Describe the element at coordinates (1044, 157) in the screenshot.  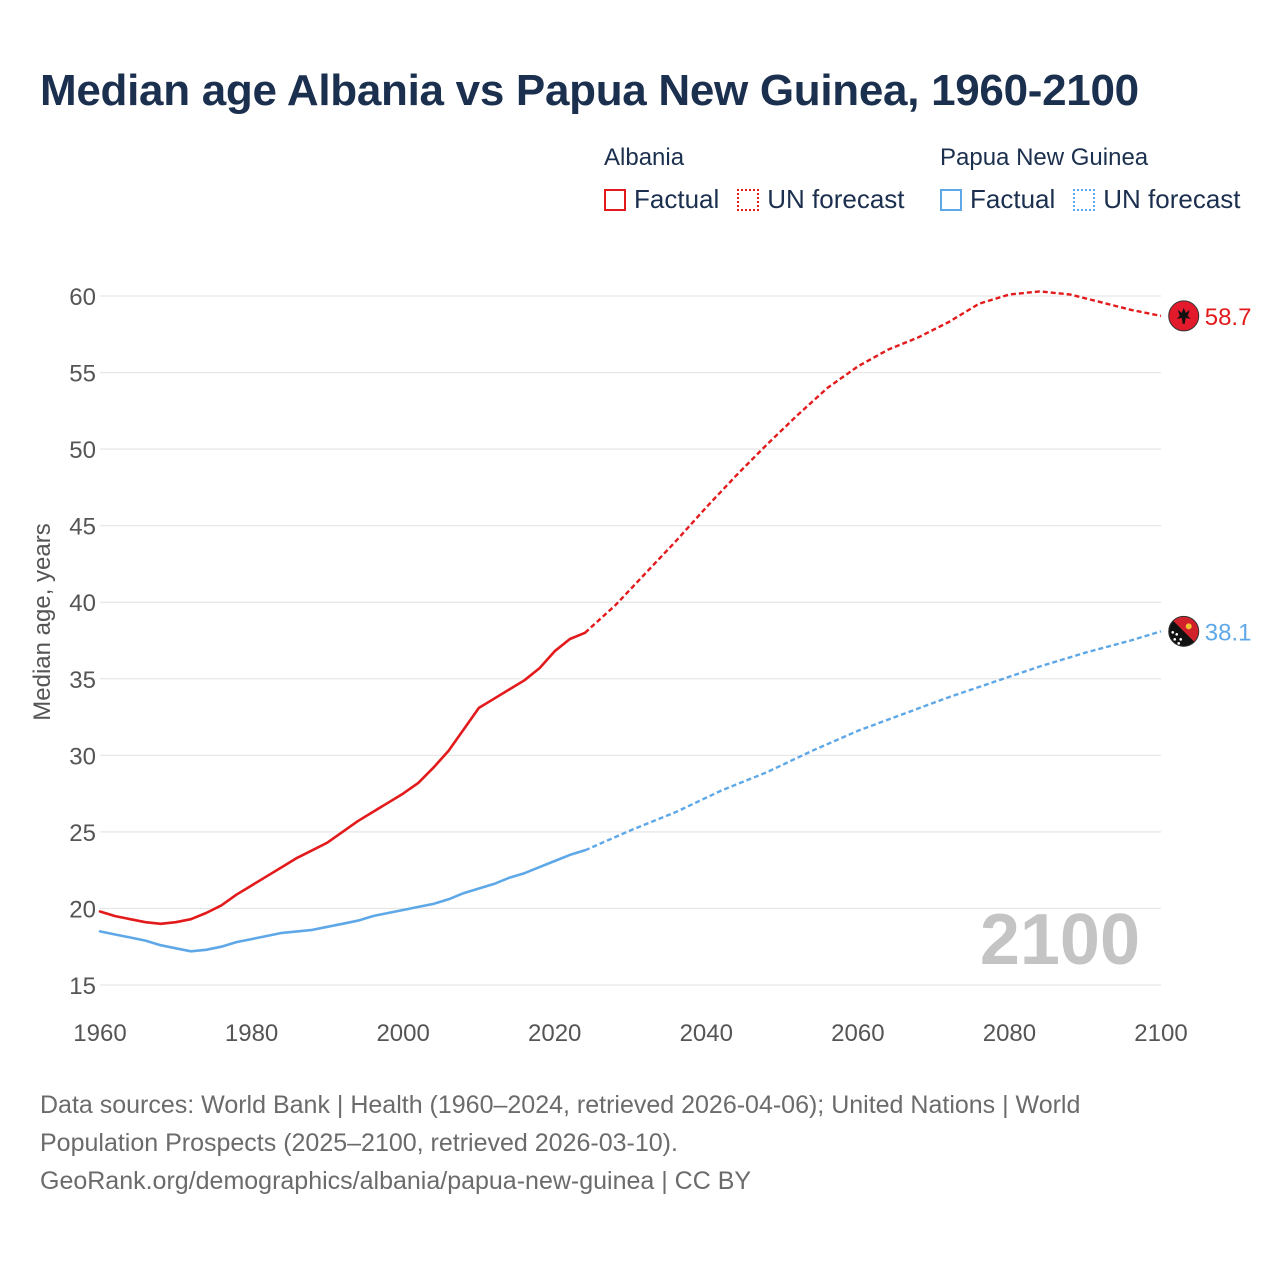
I see `legend-country-label: Papua New Guinea` at that location.